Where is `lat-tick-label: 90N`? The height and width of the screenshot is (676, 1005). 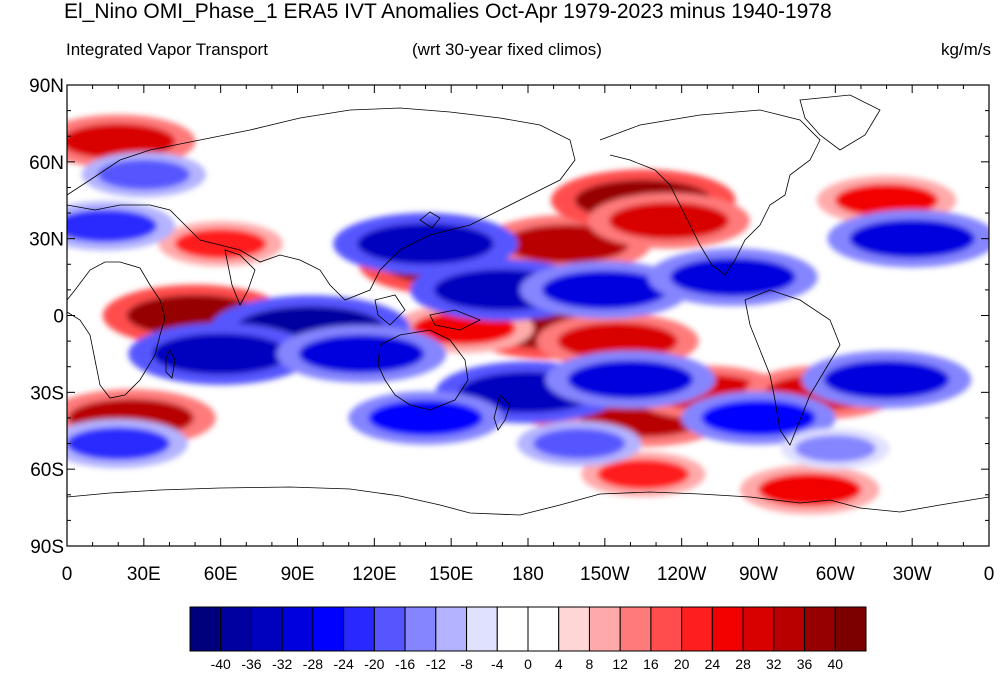 lat-tick-label: 90N is located at coordinates (46, 86).